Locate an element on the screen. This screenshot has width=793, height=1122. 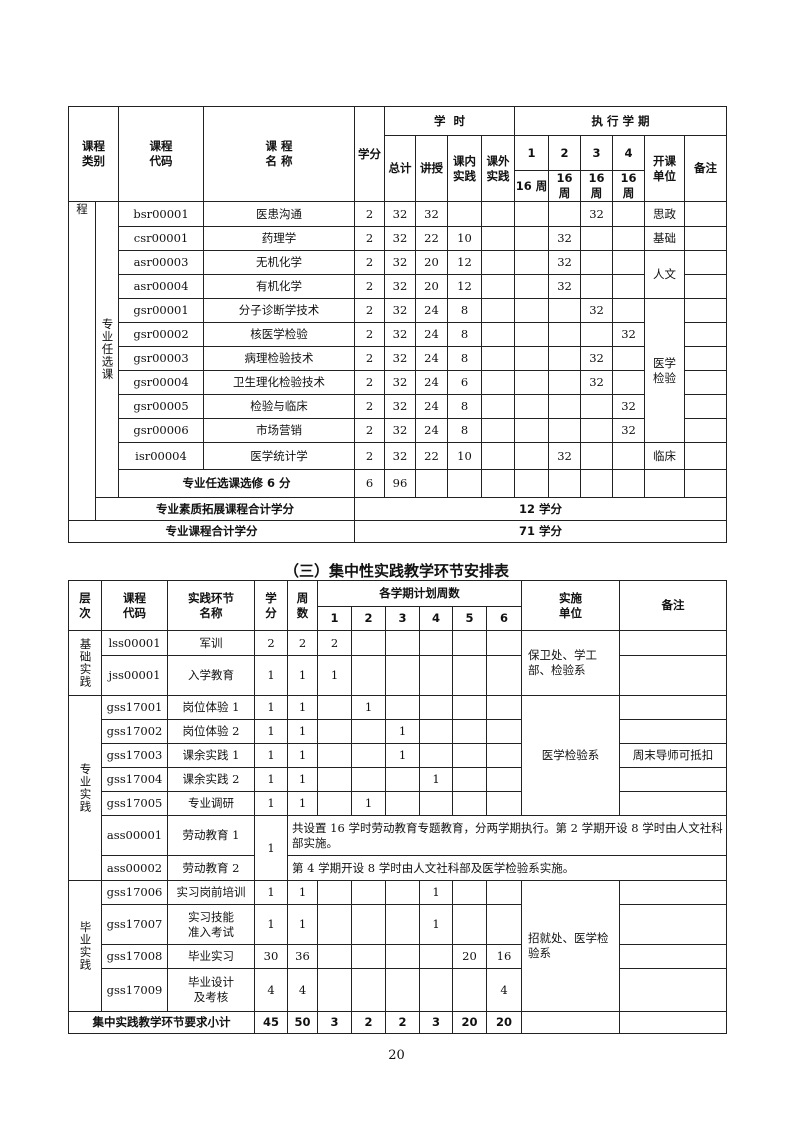
header-name: 实践环节 名称 is located at coordinates (211, 605).